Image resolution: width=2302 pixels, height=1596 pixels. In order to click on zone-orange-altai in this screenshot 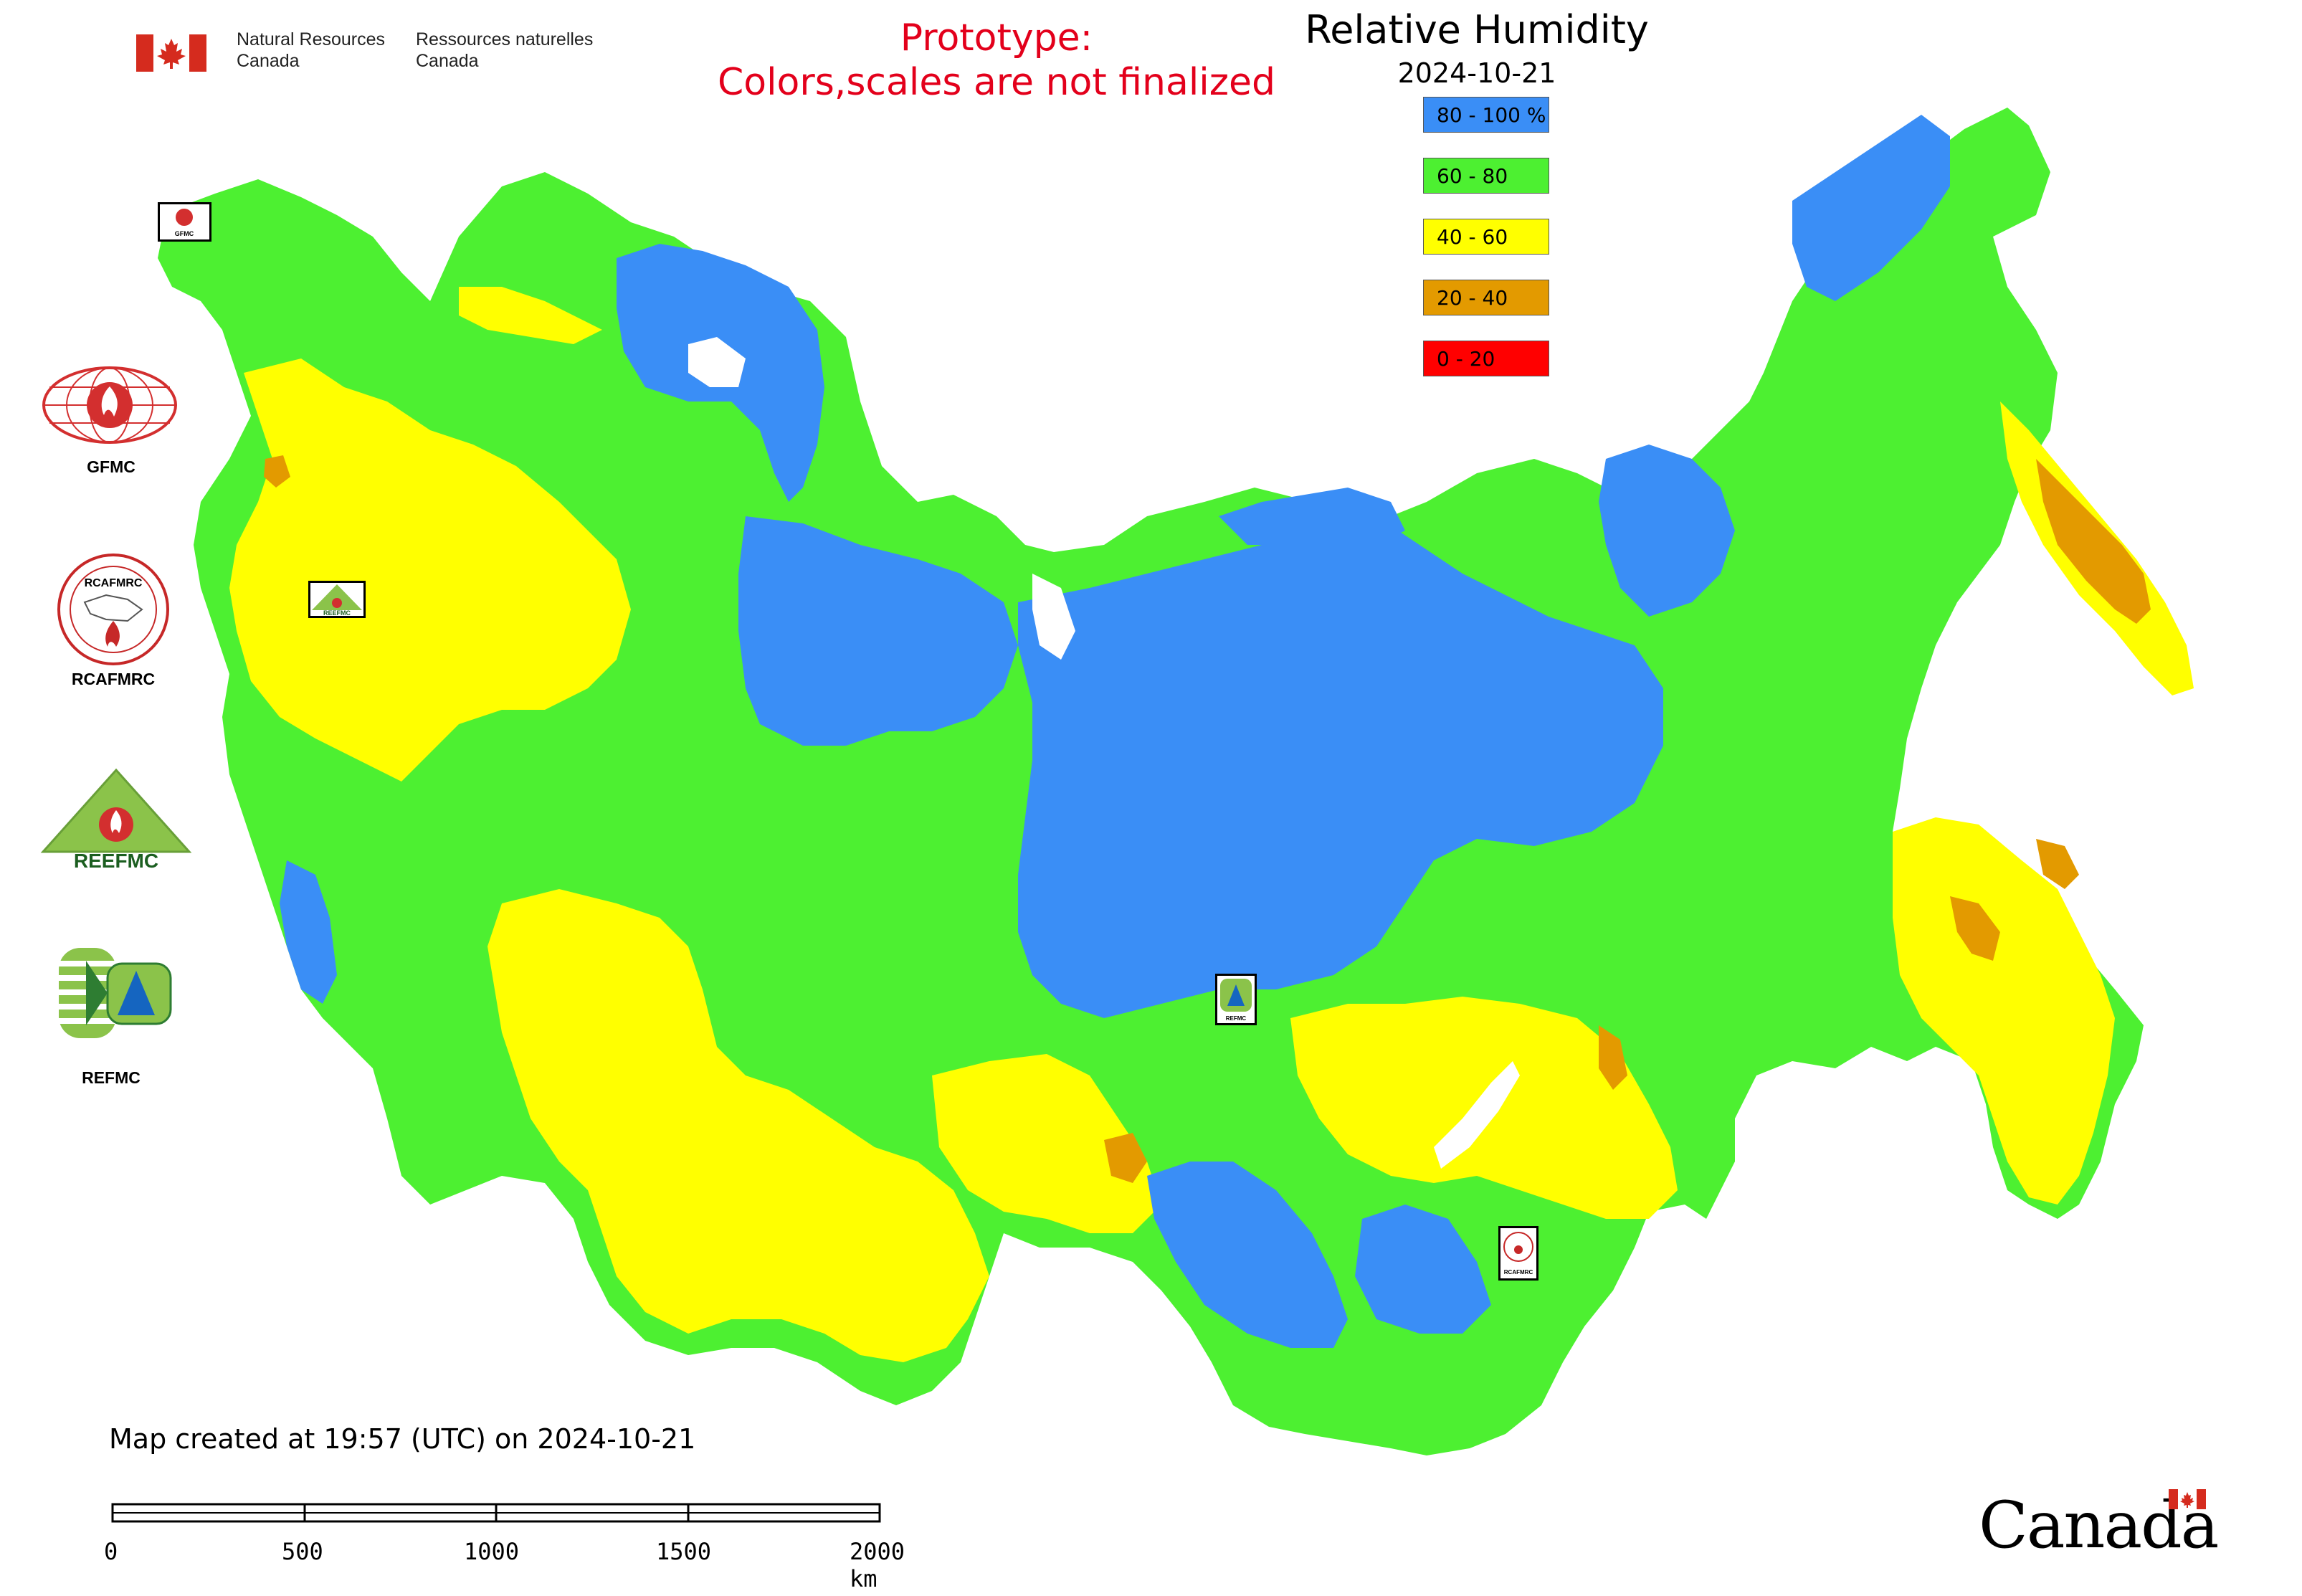, I will do `click(1126, 1158)`.